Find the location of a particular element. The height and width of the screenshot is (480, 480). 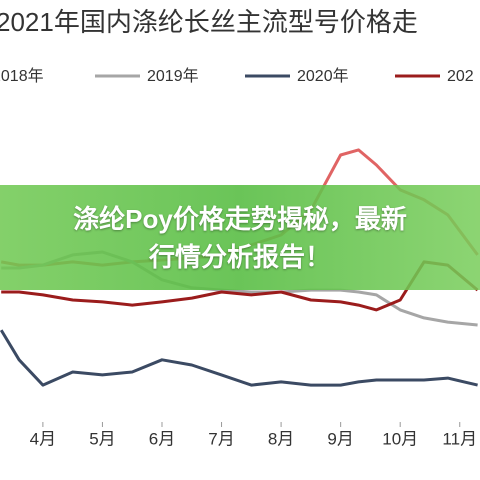

legend-label: 2019年 is located at coordinates (173, 76).